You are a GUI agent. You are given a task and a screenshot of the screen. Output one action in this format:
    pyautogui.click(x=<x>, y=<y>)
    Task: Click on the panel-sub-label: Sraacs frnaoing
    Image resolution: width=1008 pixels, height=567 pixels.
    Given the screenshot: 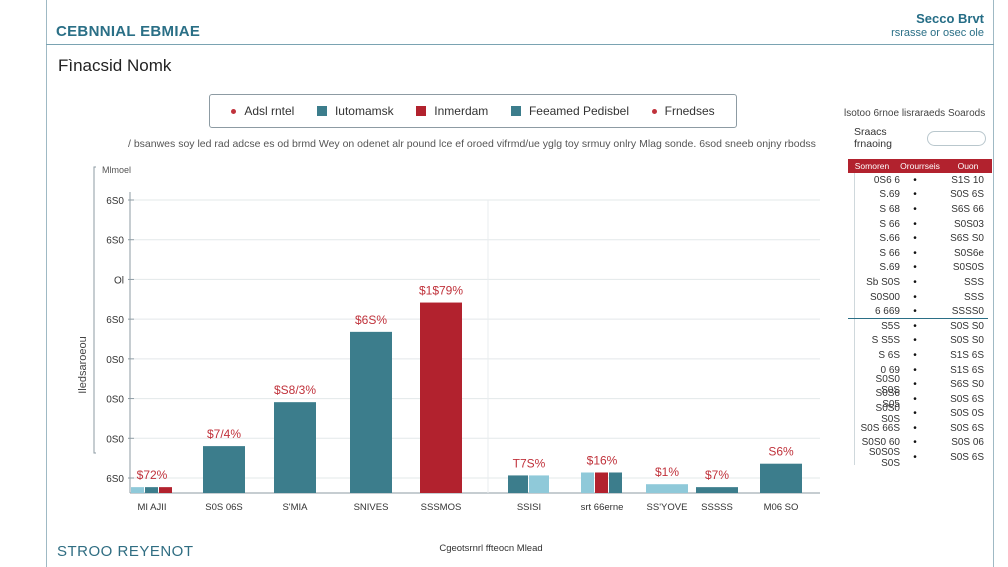 What is the action you would take?
    pyautogui.click(x=873, y=138)
    